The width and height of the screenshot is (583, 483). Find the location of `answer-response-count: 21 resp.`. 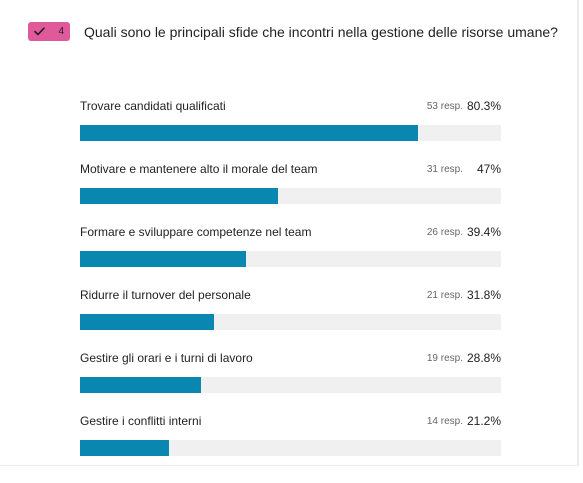

answer-response-count: 21 resp. is located at coordinates (444, 295).